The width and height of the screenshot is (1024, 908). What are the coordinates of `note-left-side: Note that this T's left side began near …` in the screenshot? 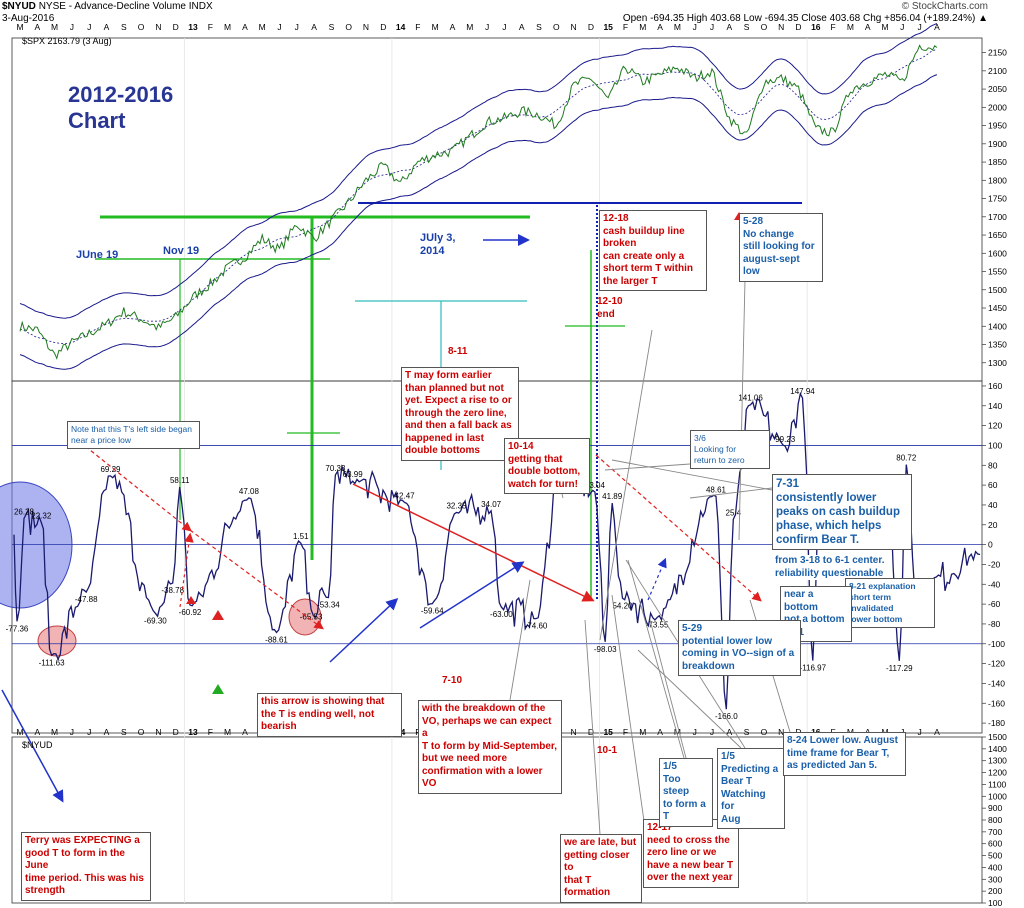 It's located at (133, 435).